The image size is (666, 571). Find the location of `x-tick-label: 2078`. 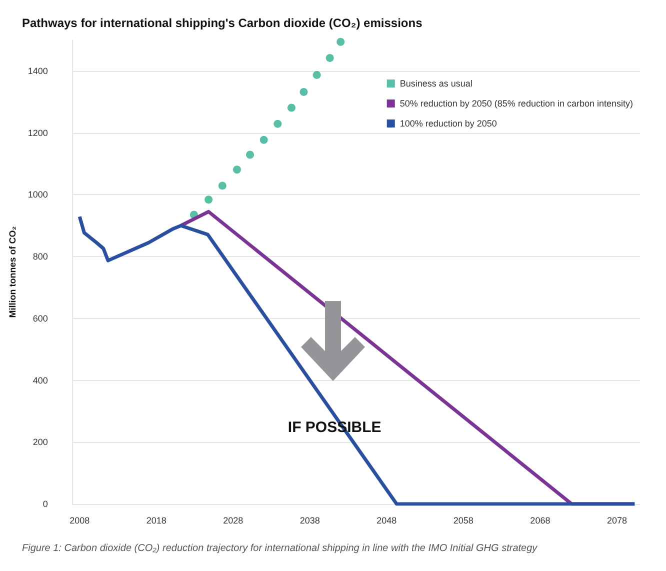

x-tick-label: 2078 is located at coordinates (616, 521).